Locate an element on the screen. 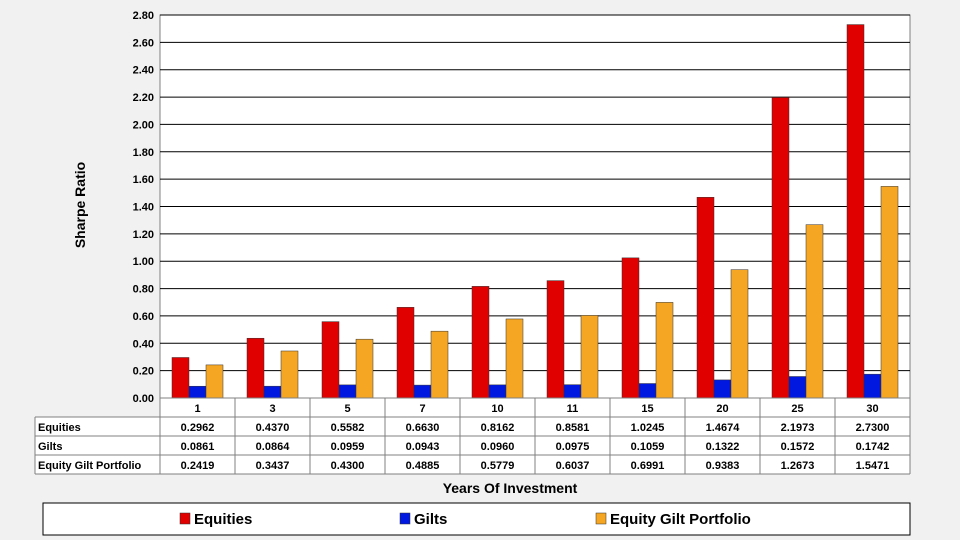 This screenshot has width=960, height=540. y-tick-label: 1.20 is located at coordinates (143, 235).